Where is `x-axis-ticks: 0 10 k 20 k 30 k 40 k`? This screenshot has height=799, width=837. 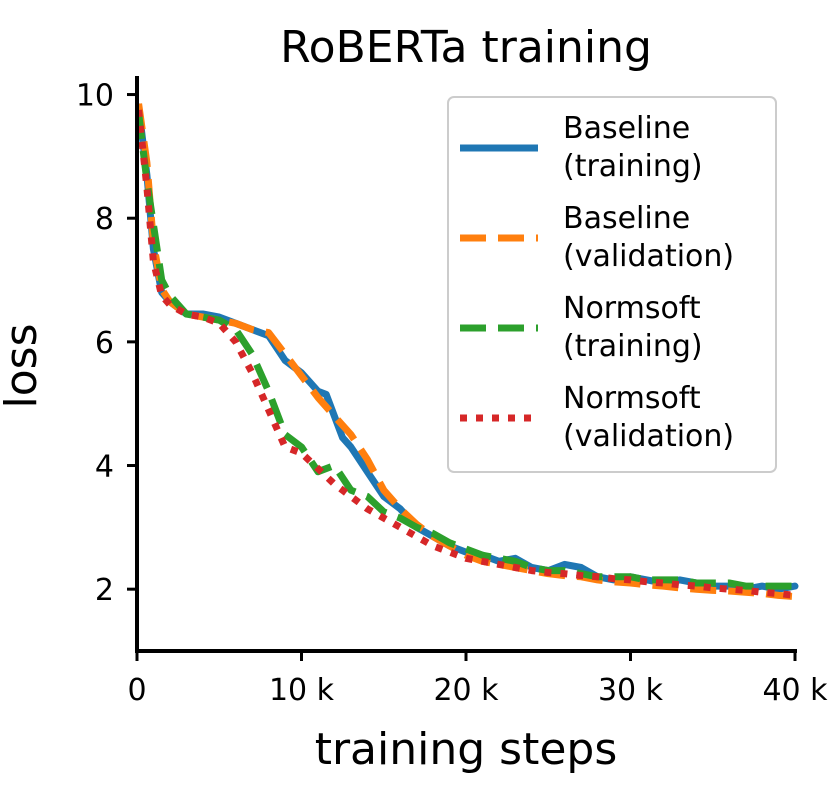 x-axis-ticks: 0 10 k 20 k 30 k 40 k is located at coordinates (477, 679).